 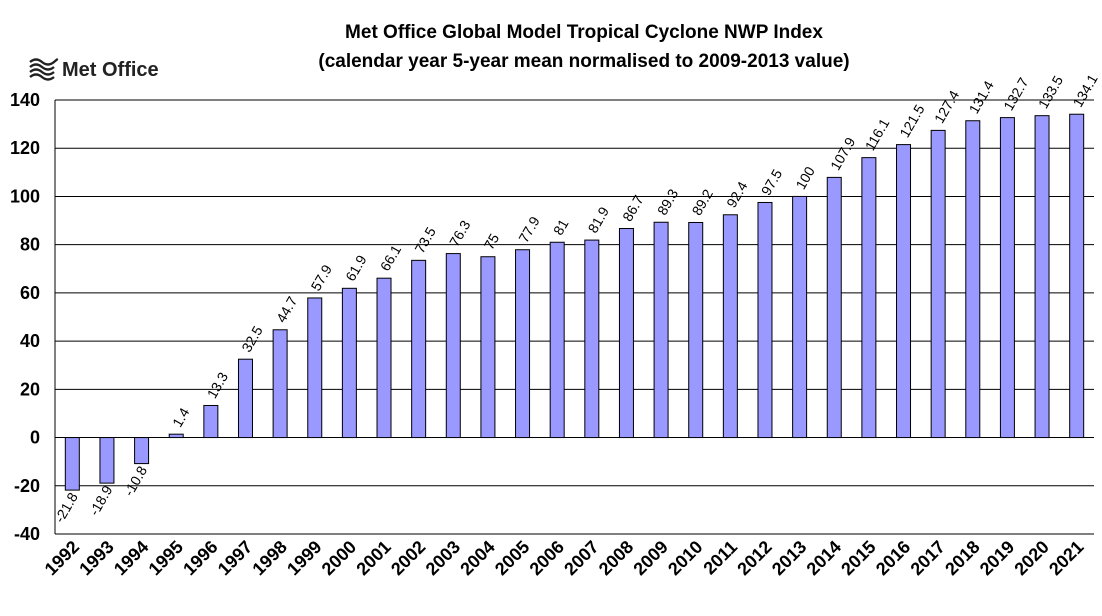 What do you see at coordinates (211, 421) in the screenshot?
I see `bar-1996` at bounding box center [211, 421].